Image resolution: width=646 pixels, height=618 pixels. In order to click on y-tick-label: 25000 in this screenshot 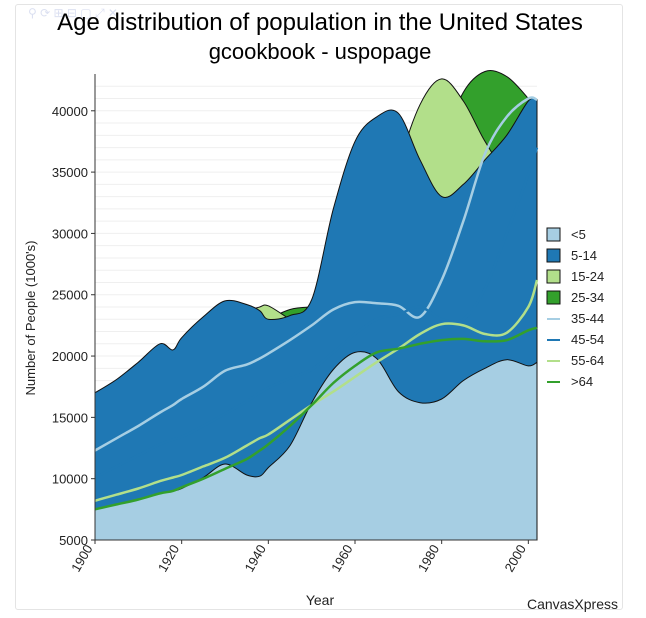, I will do `click(70, 295)`.